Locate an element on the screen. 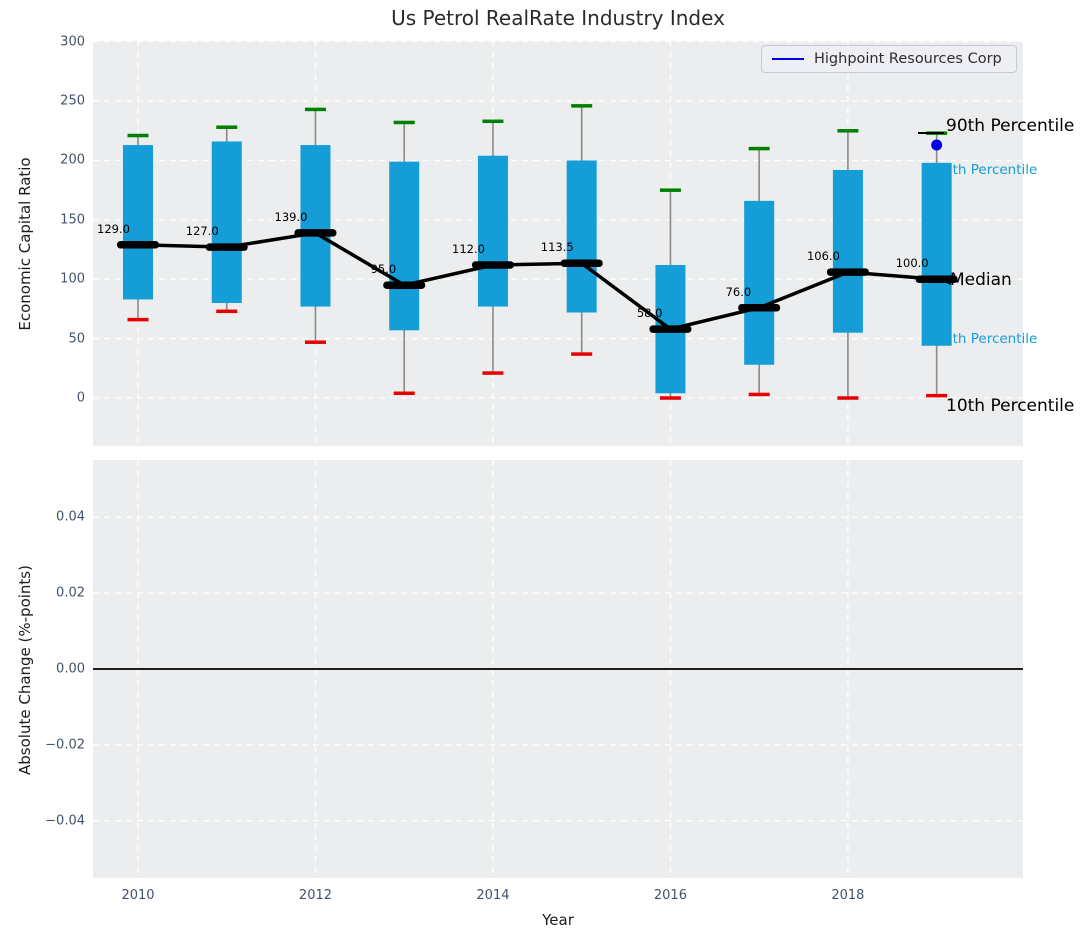 The height and width of the screenshot is (942, 1080). median-value-label: 58.0 is located at coordinates (649, 313).